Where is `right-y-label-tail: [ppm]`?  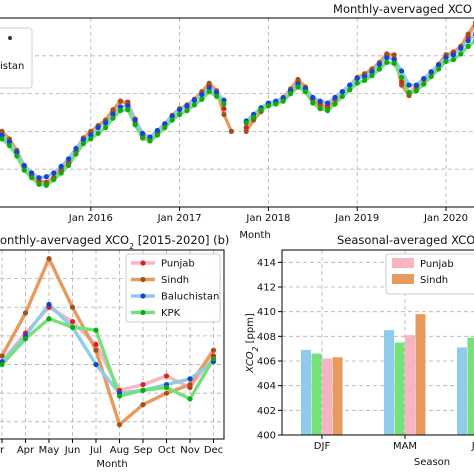 right-y-label-tail: [ppm] is located at coordinates (250, 330).